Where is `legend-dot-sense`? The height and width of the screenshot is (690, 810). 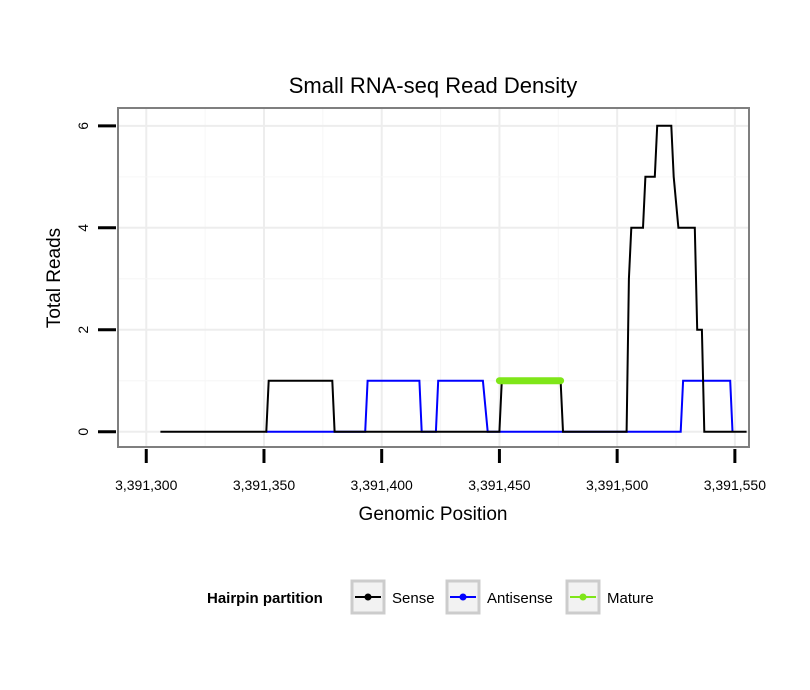 legend-dot-sense is located at coordinates (368, 597).